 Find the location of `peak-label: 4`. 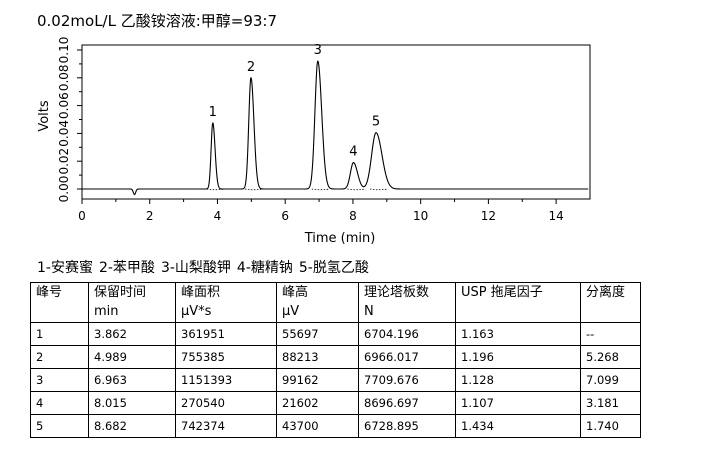

peak-label: 4 is located at coordinates (353, 152).